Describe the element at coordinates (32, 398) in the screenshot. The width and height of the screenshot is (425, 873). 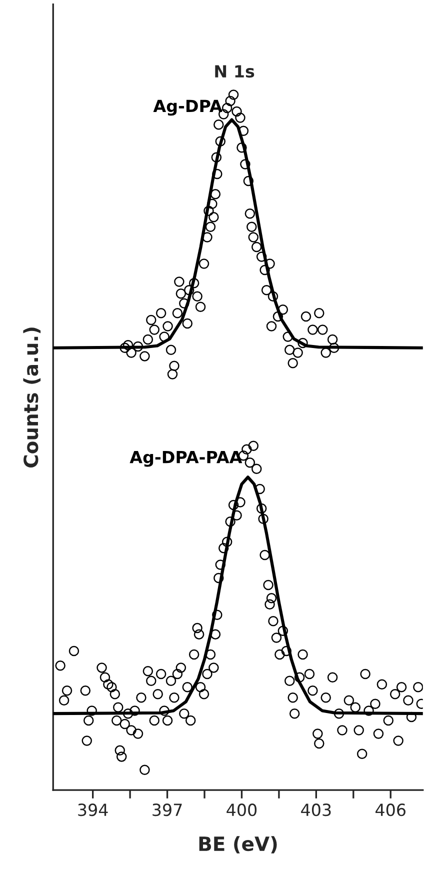
I see `y-axis-title: Counts (a.u.)` at that location.